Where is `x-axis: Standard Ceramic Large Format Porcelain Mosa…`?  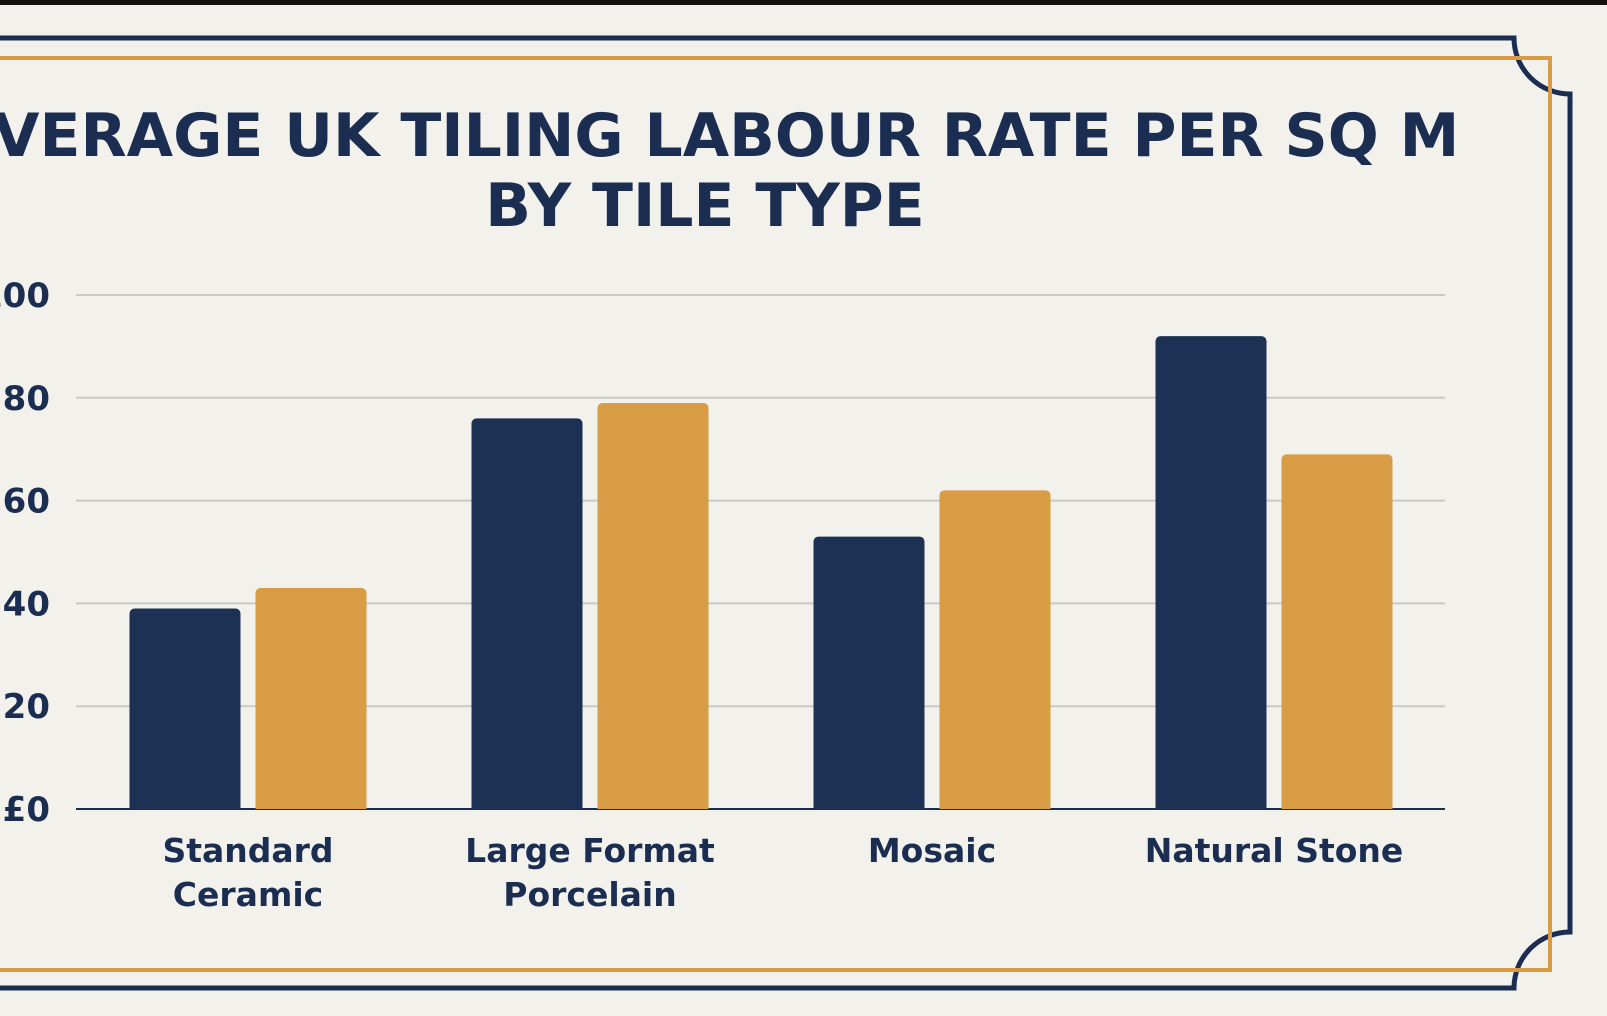
x-axis: Standard Ceramic Large Format Porcelain Mosa… is located at coordinates (782, 872).